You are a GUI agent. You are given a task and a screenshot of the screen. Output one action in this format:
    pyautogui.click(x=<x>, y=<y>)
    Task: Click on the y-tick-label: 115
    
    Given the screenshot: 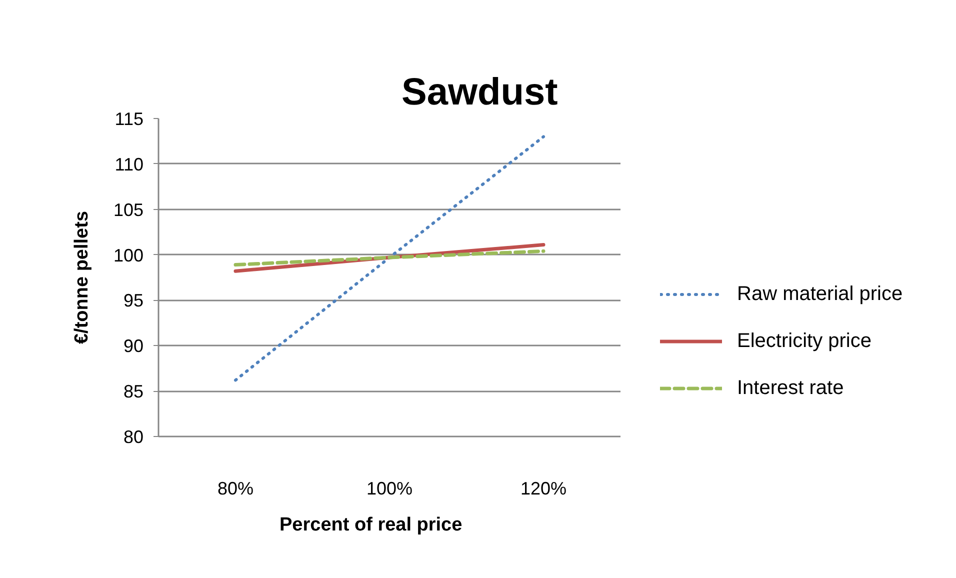 What is the action you would take?
    pyautogui.click(x=129, y=119)
    